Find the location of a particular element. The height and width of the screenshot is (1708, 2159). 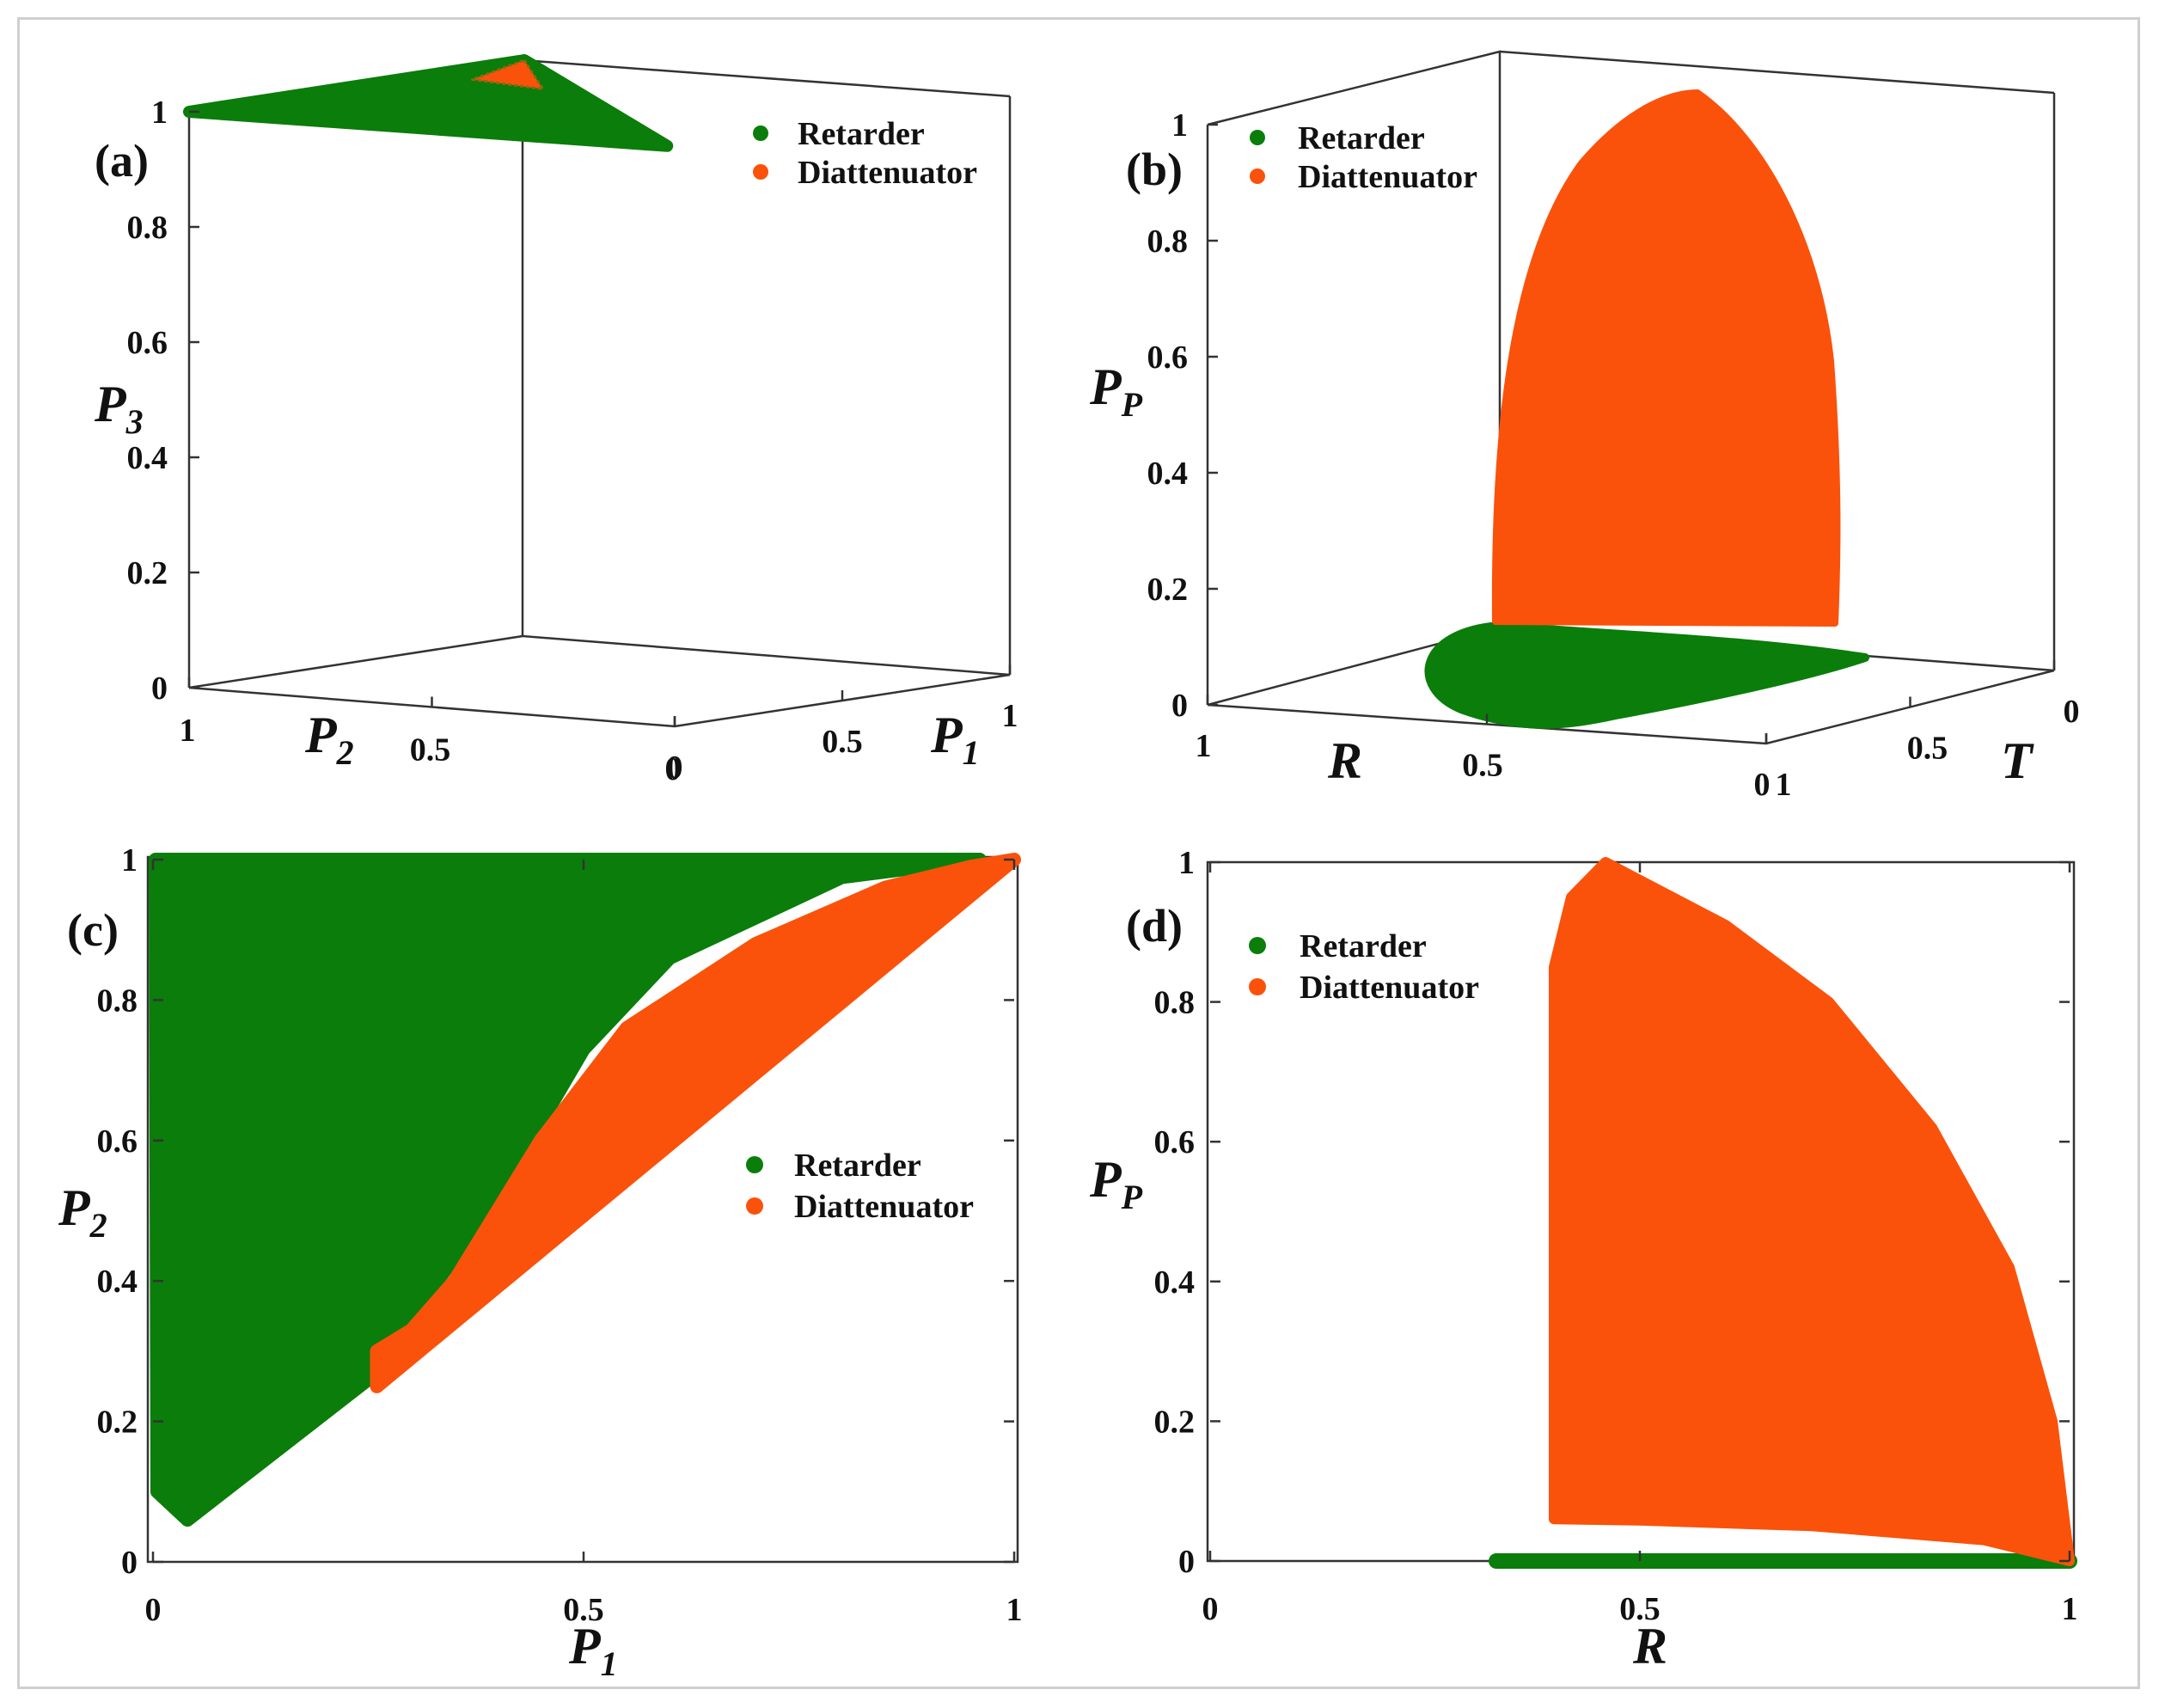

panel-b-y-axis-label: R is located at coordinates (1344, 760).